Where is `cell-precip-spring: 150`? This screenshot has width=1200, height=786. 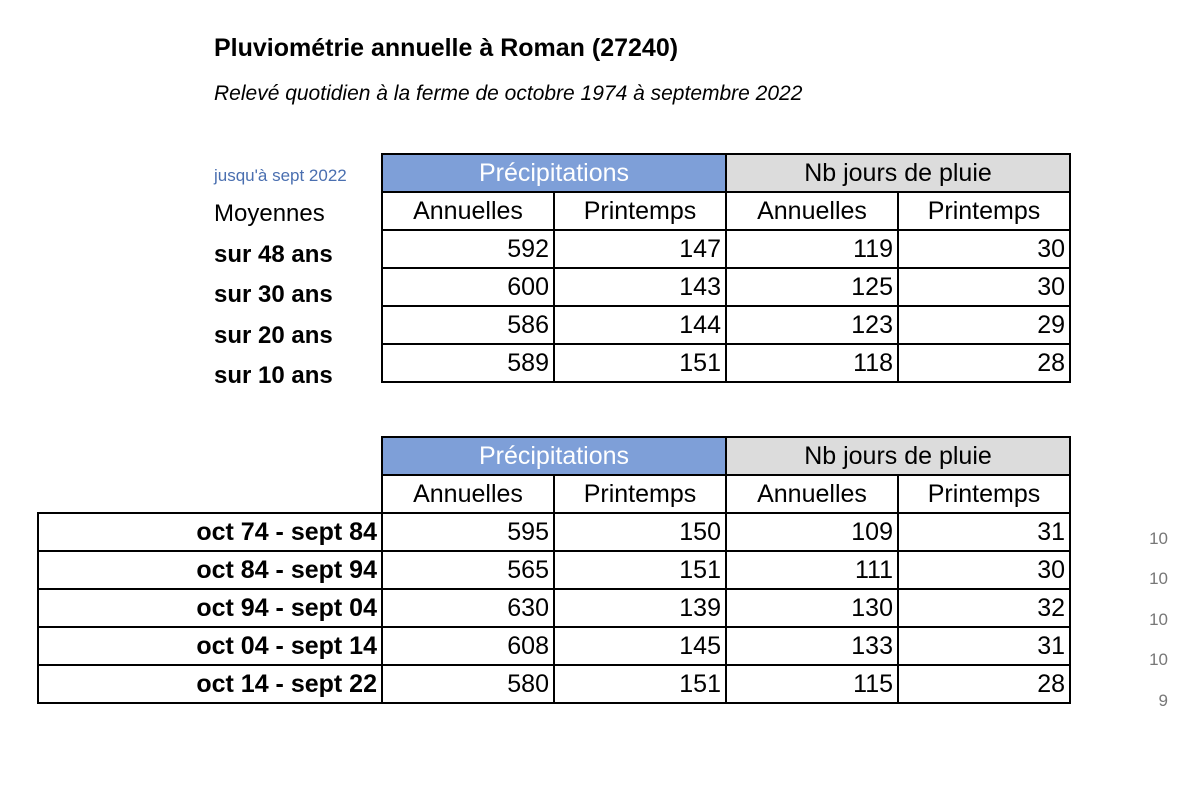
cell-precip-spring: 150 is located at coordinates (640, 532).